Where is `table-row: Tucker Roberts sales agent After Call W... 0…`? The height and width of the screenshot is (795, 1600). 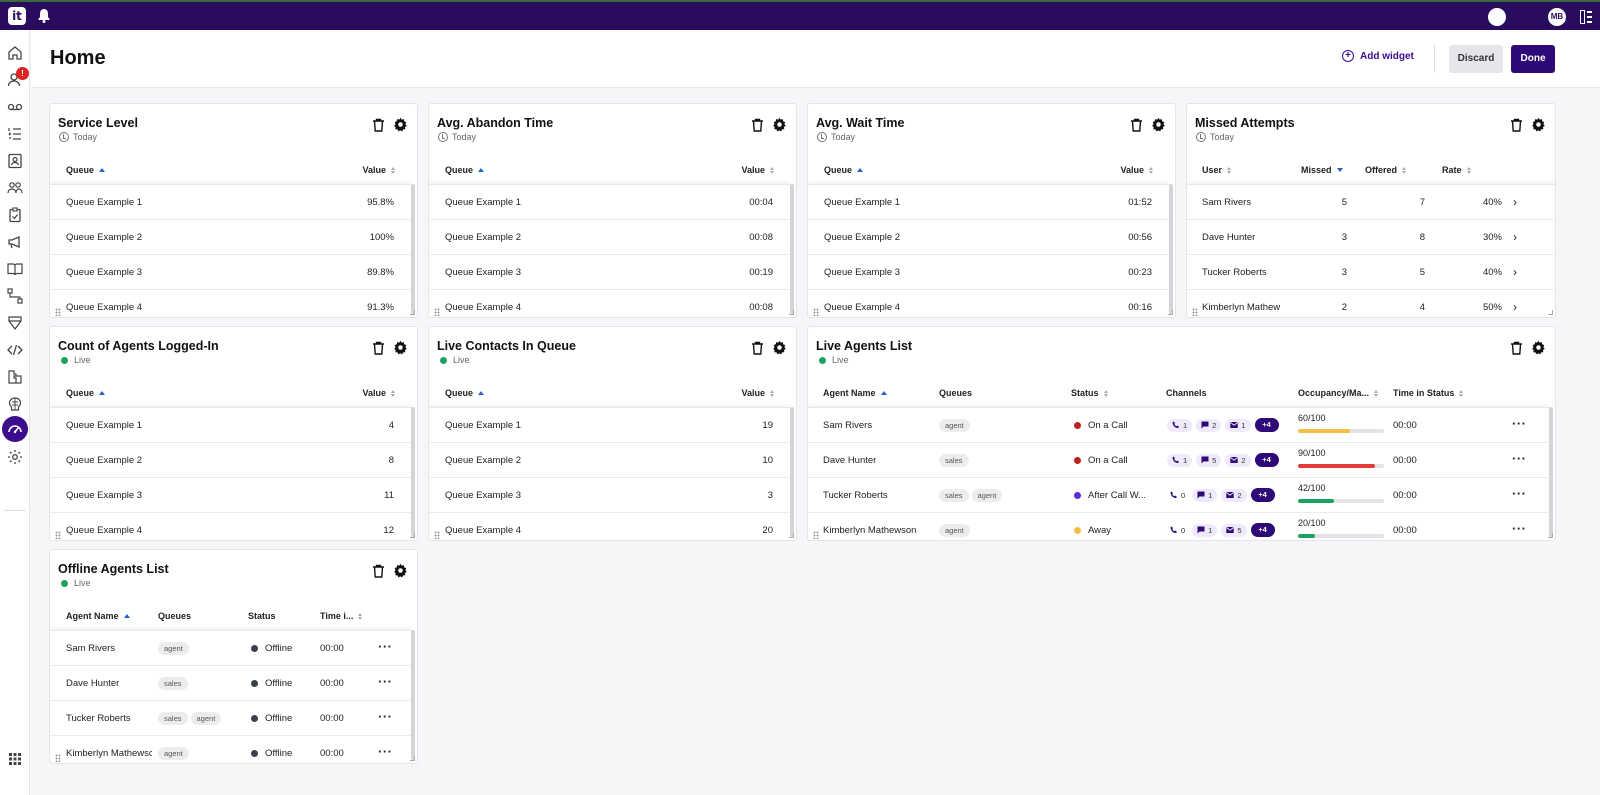
table-row: Tucker Roberts sales agent After Call W... 0… is located at coordinates (1178, 495).